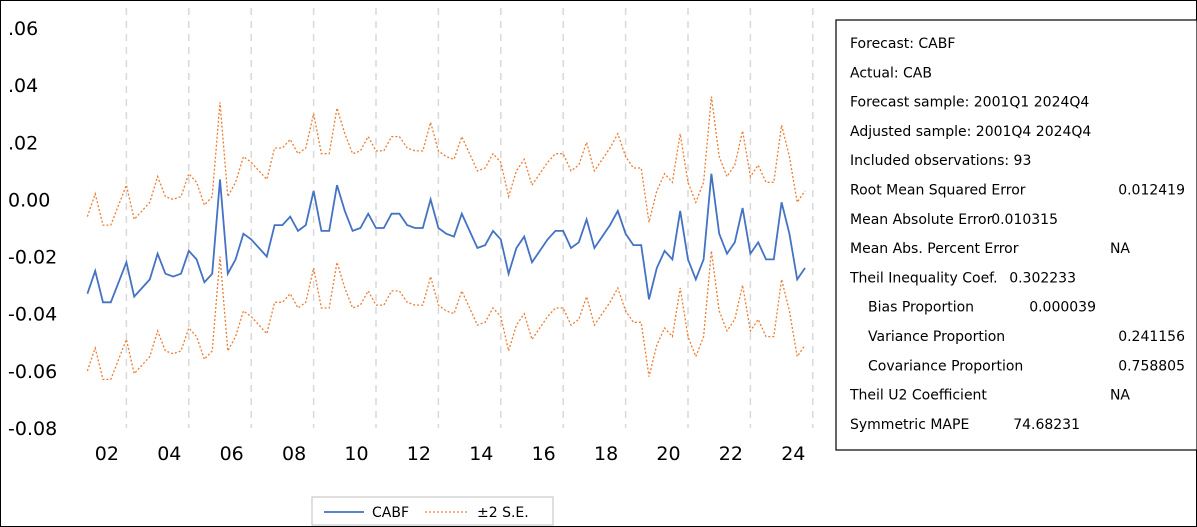  I want to click on stats-label: Theil U2 Coefficient, so click(918, 396).